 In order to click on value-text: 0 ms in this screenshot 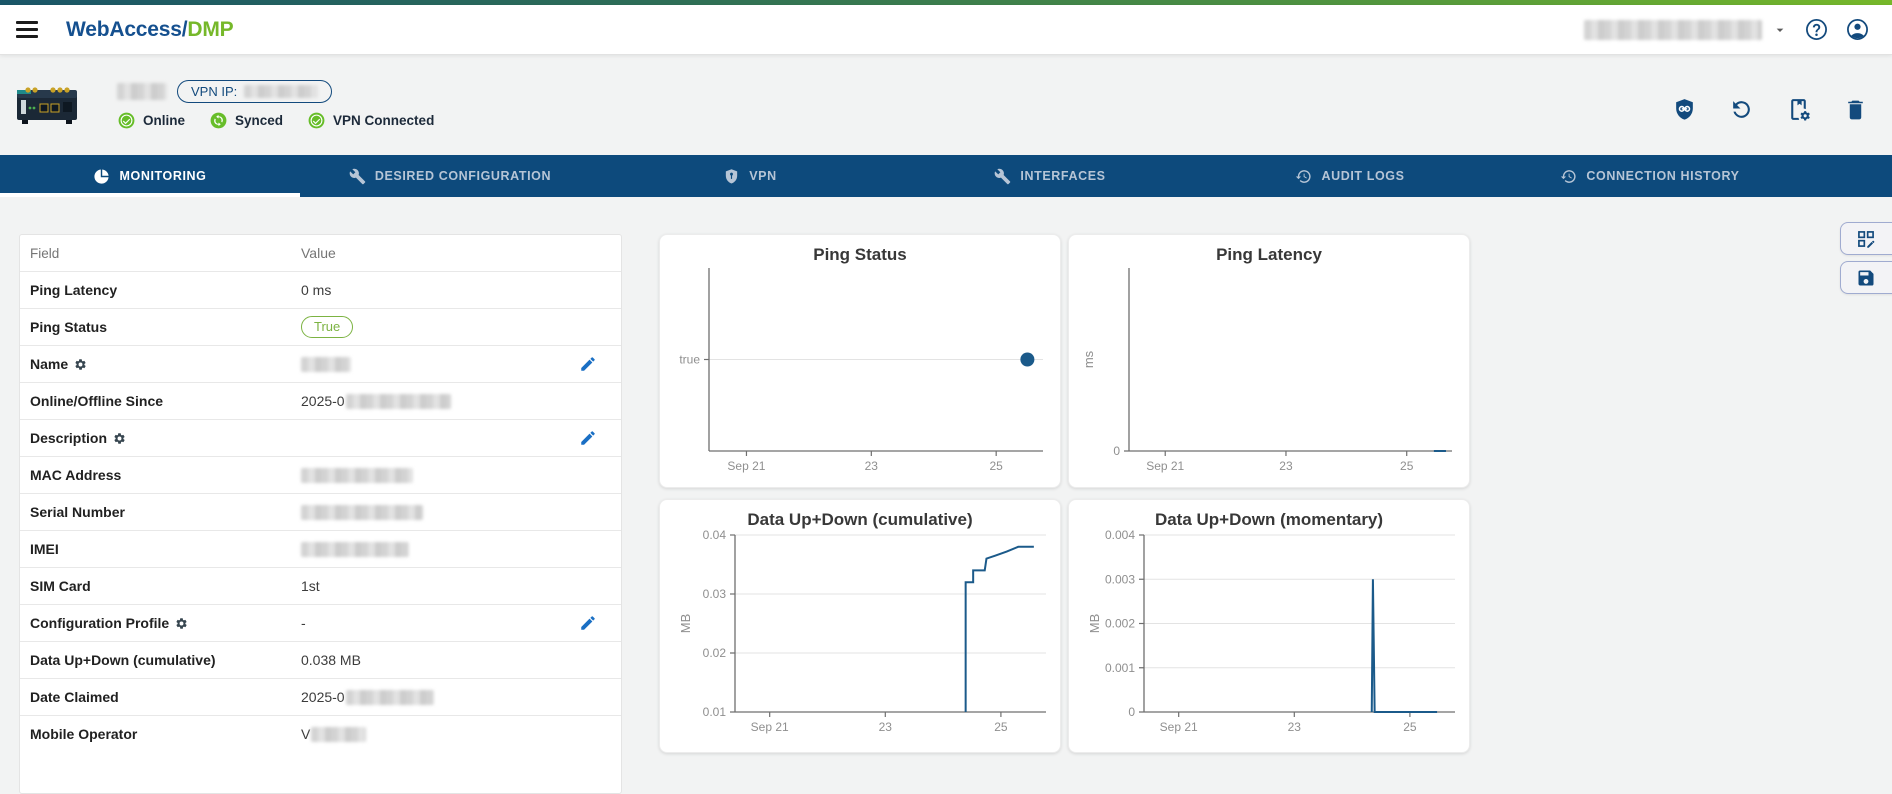, I will do `click(316, 290)`.